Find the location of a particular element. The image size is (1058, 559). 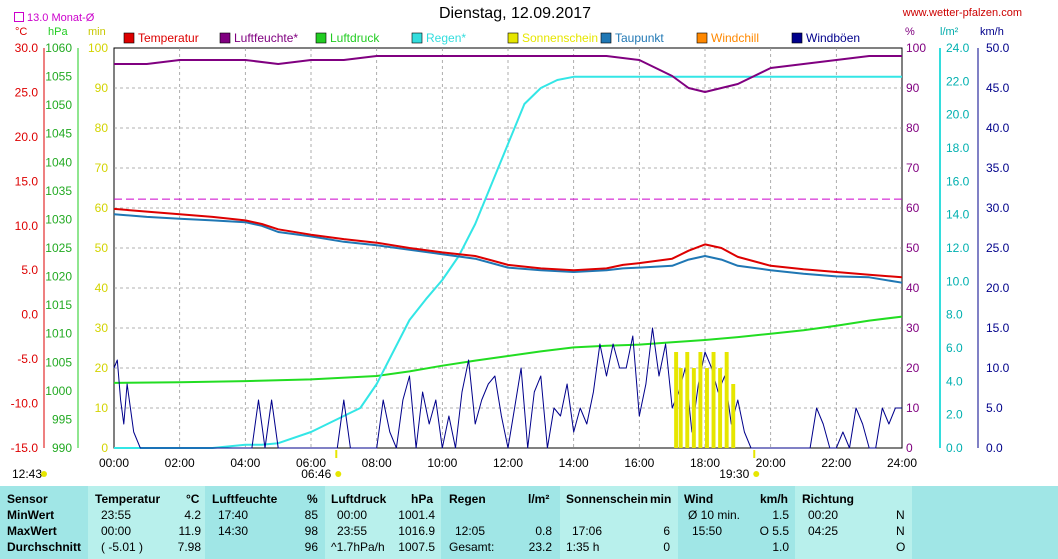

wind-tick: 45.0 is located at coordinates (998, 88).